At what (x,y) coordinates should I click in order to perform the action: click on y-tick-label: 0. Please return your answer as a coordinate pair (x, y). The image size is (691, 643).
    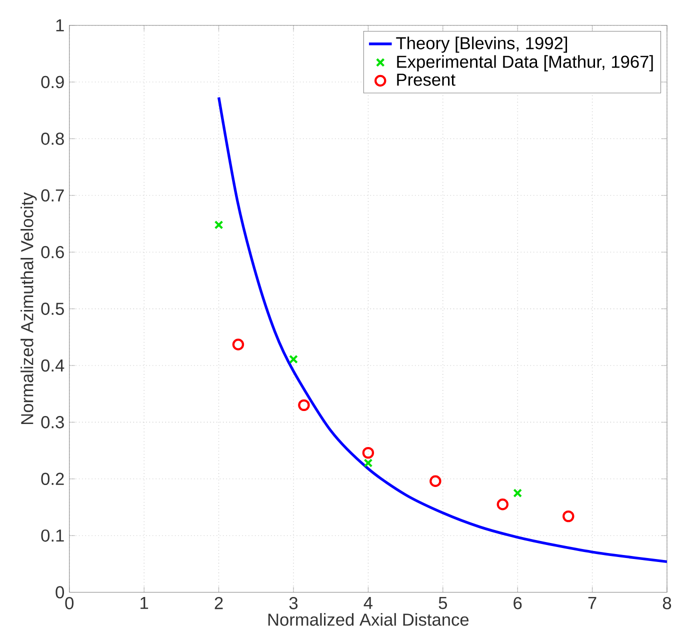
    Looking at the image, I should click on (60, 592).